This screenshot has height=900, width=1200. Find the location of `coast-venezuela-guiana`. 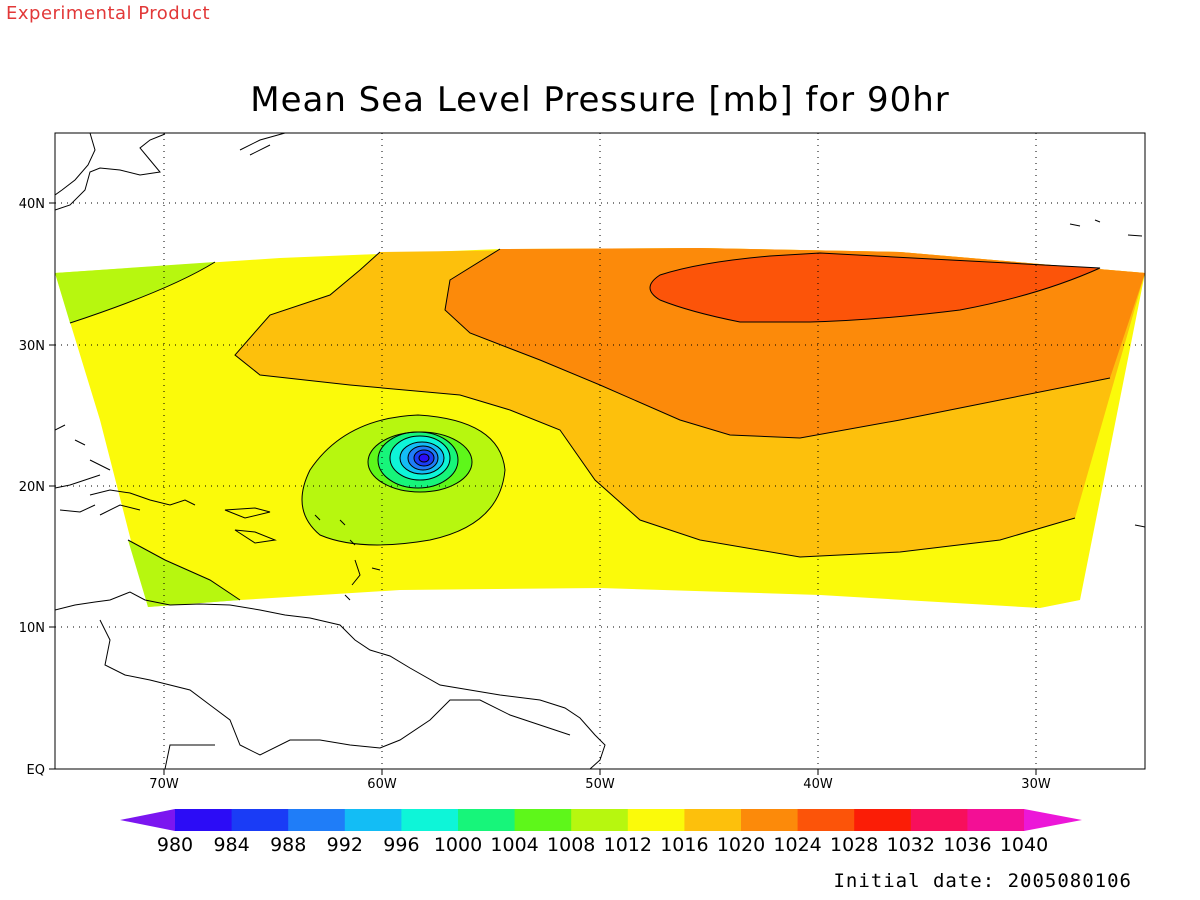

coast-venezuela-guiana is located at coordinates (330, 680).